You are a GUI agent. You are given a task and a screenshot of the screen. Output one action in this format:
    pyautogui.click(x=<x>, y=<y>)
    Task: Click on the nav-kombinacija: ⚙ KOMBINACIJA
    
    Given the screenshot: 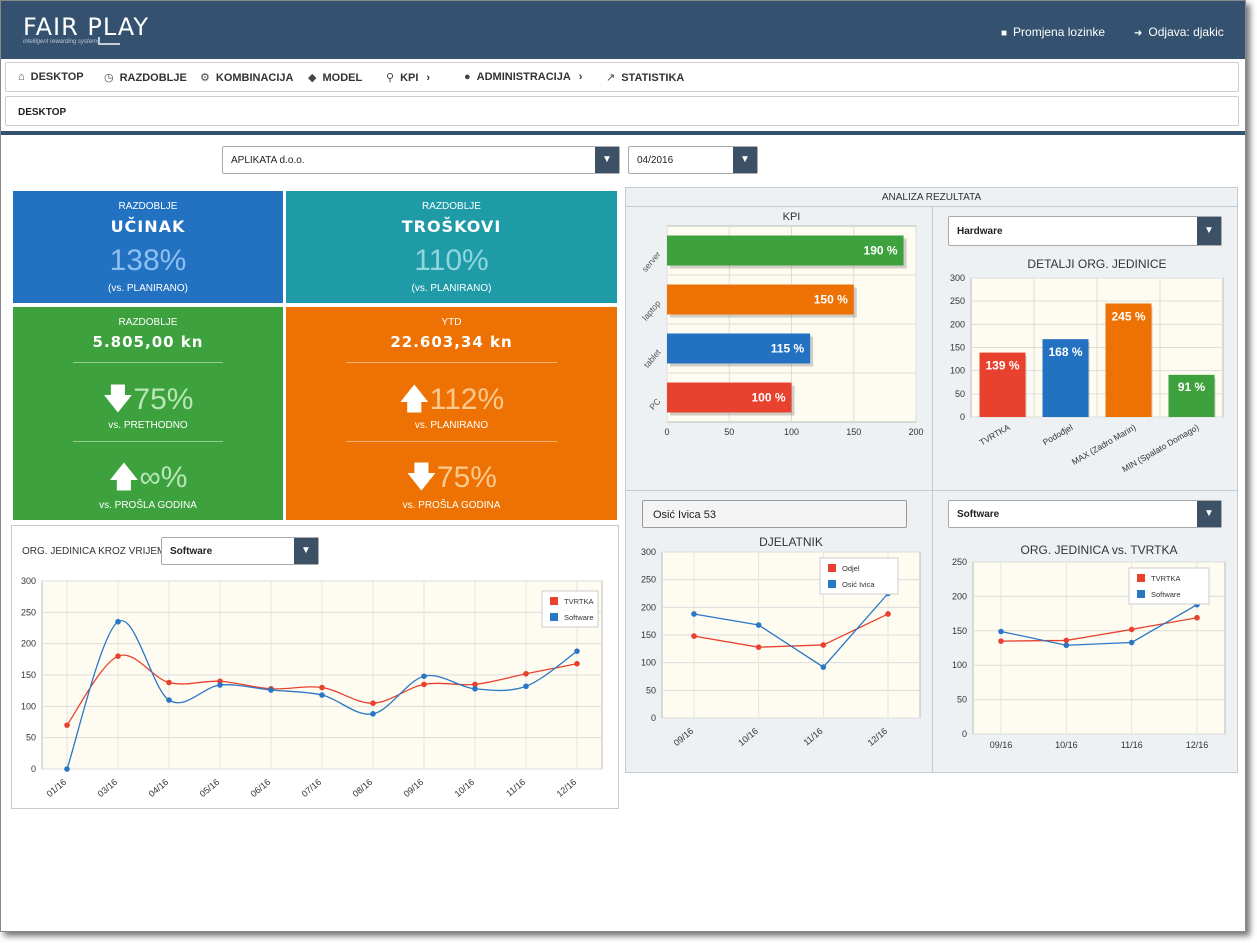 What is the action you would take?
    pyautogui.click(x=247, y=77)
    